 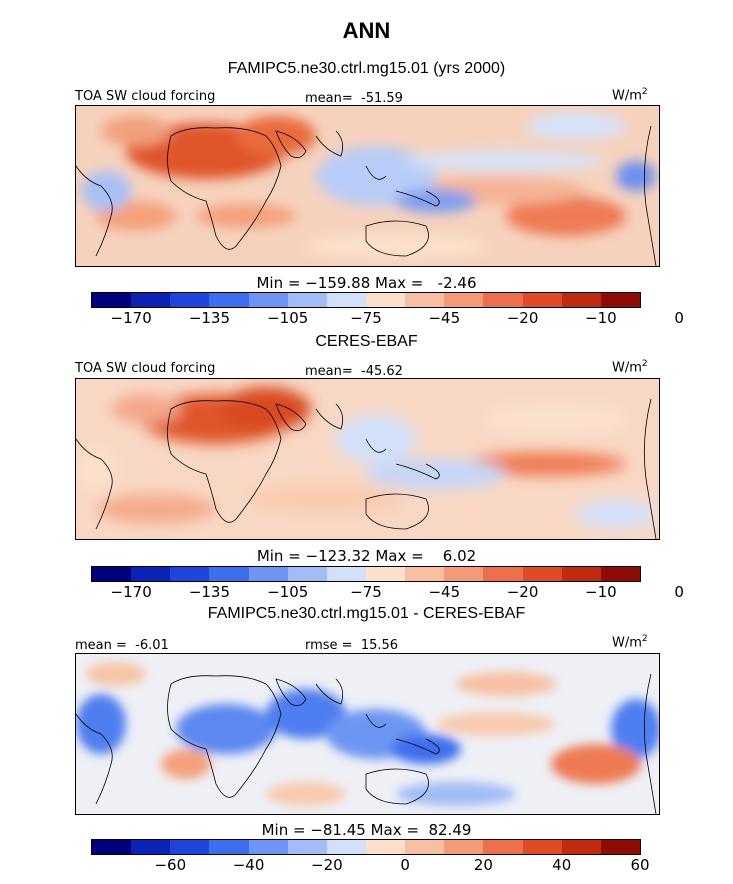 I want to click on panel3-mean-label: mean = -6.01, so click(x=122, y=645).